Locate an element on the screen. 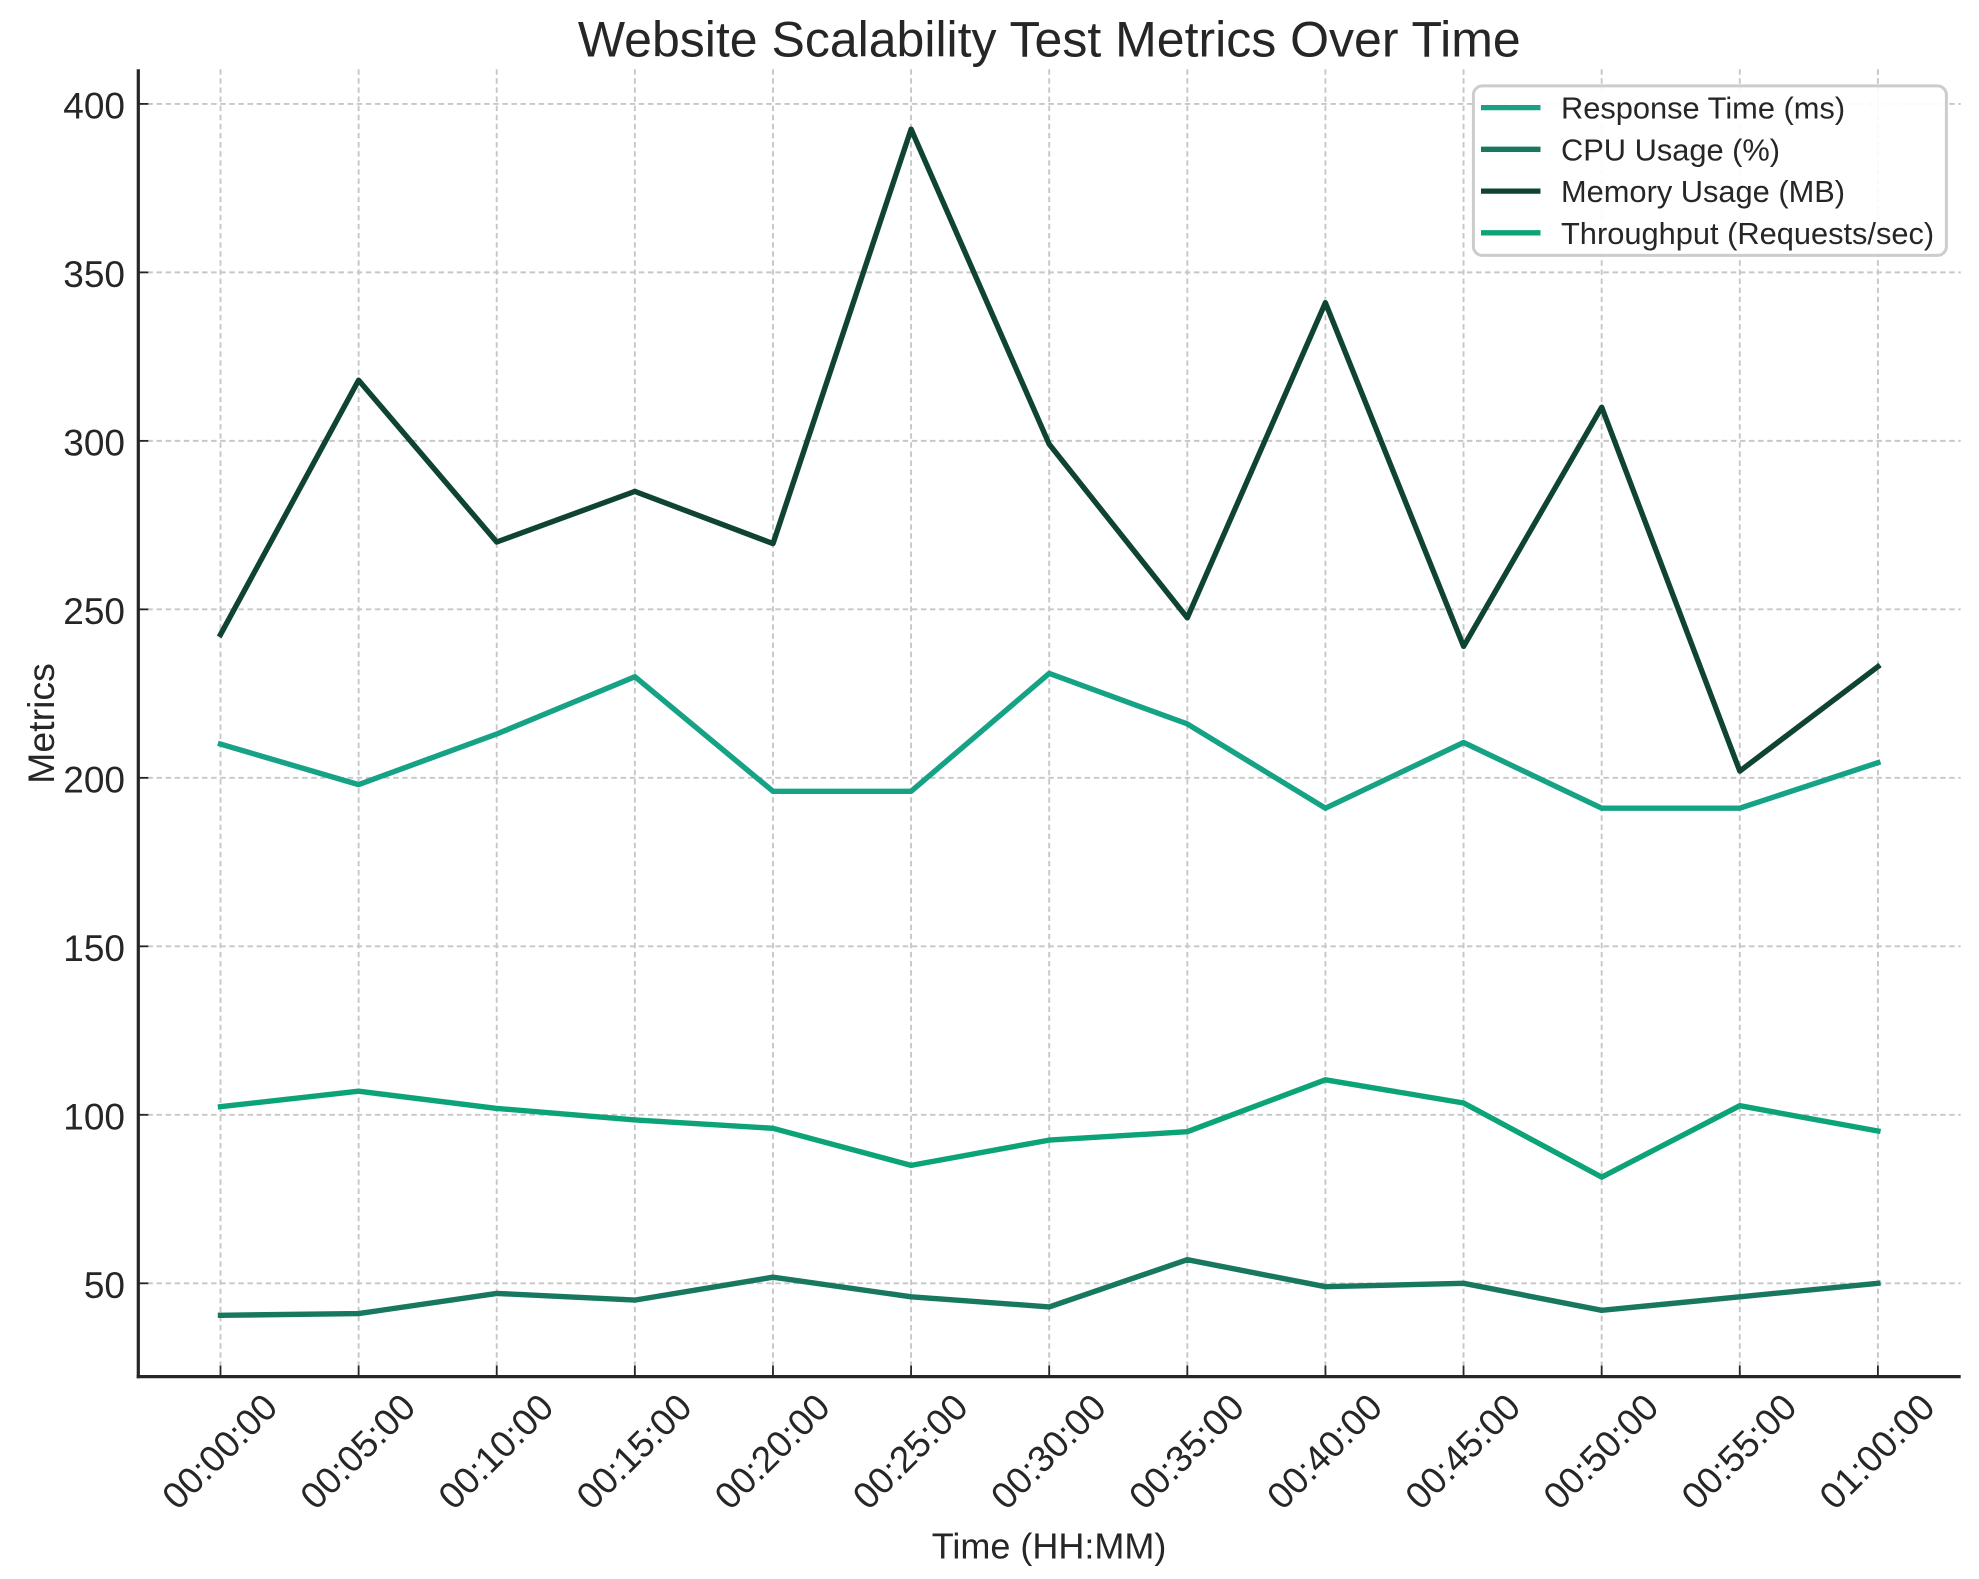 The height and width of the screenshot is (1579, 1979). svg-text: Memory Usage (MB) is located at coordinates (1703, 191).